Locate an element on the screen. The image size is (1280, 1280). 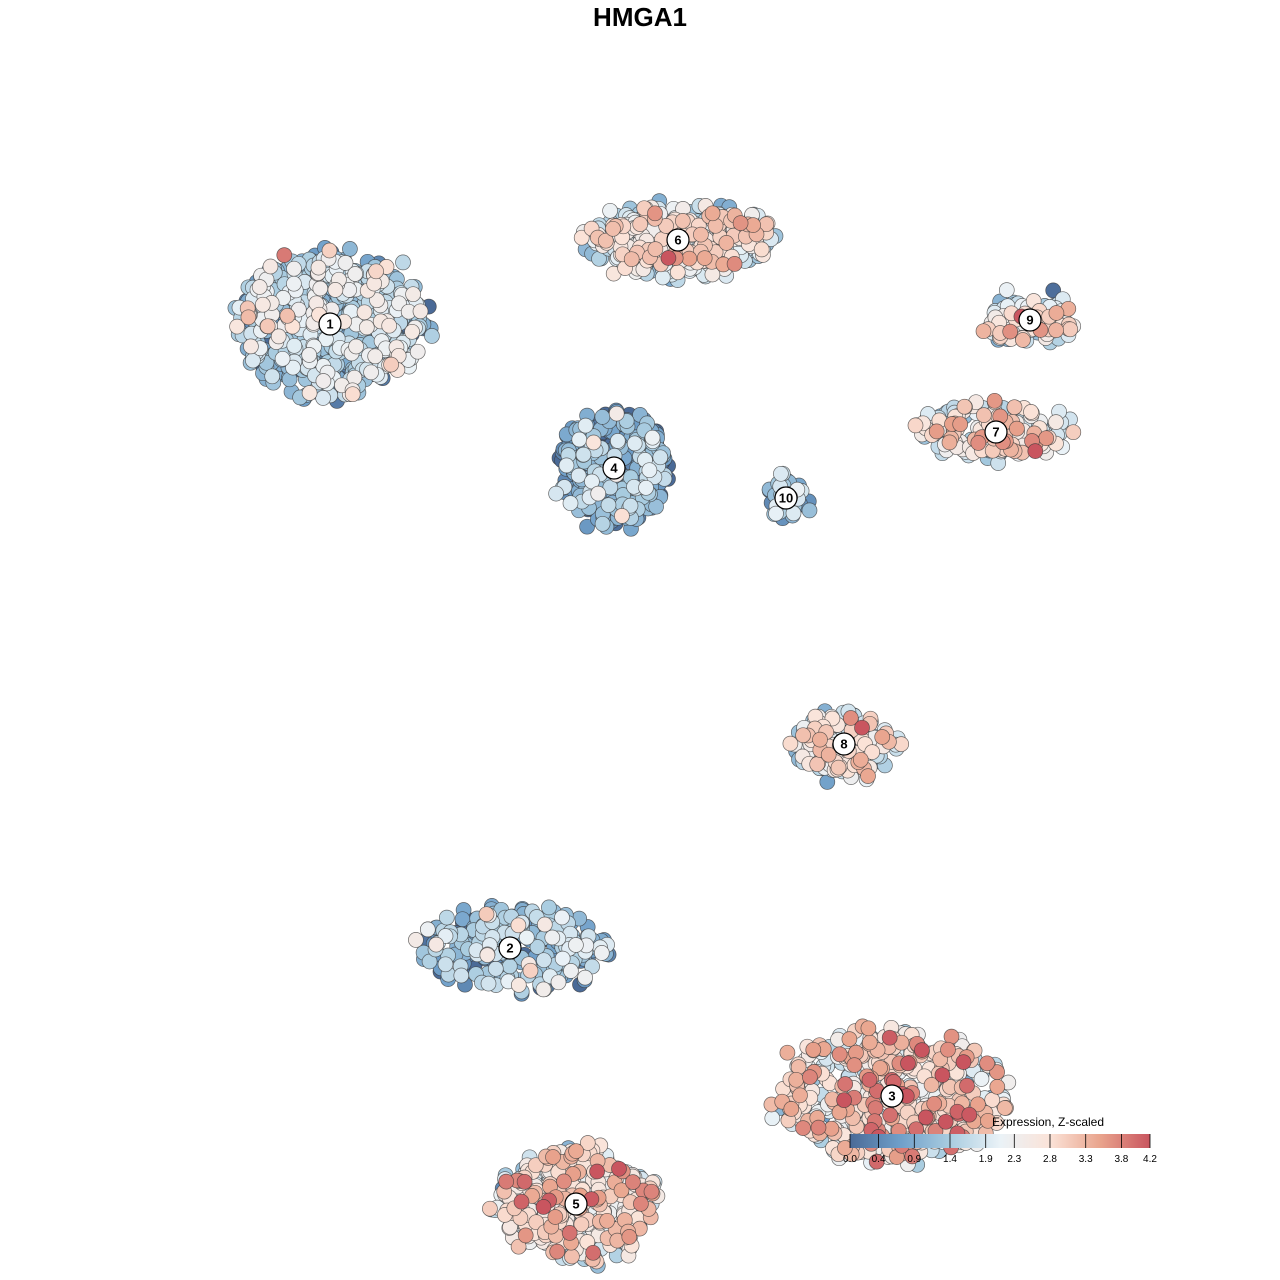
cluster-label-text: 2 is located at coordinates (509, 948).